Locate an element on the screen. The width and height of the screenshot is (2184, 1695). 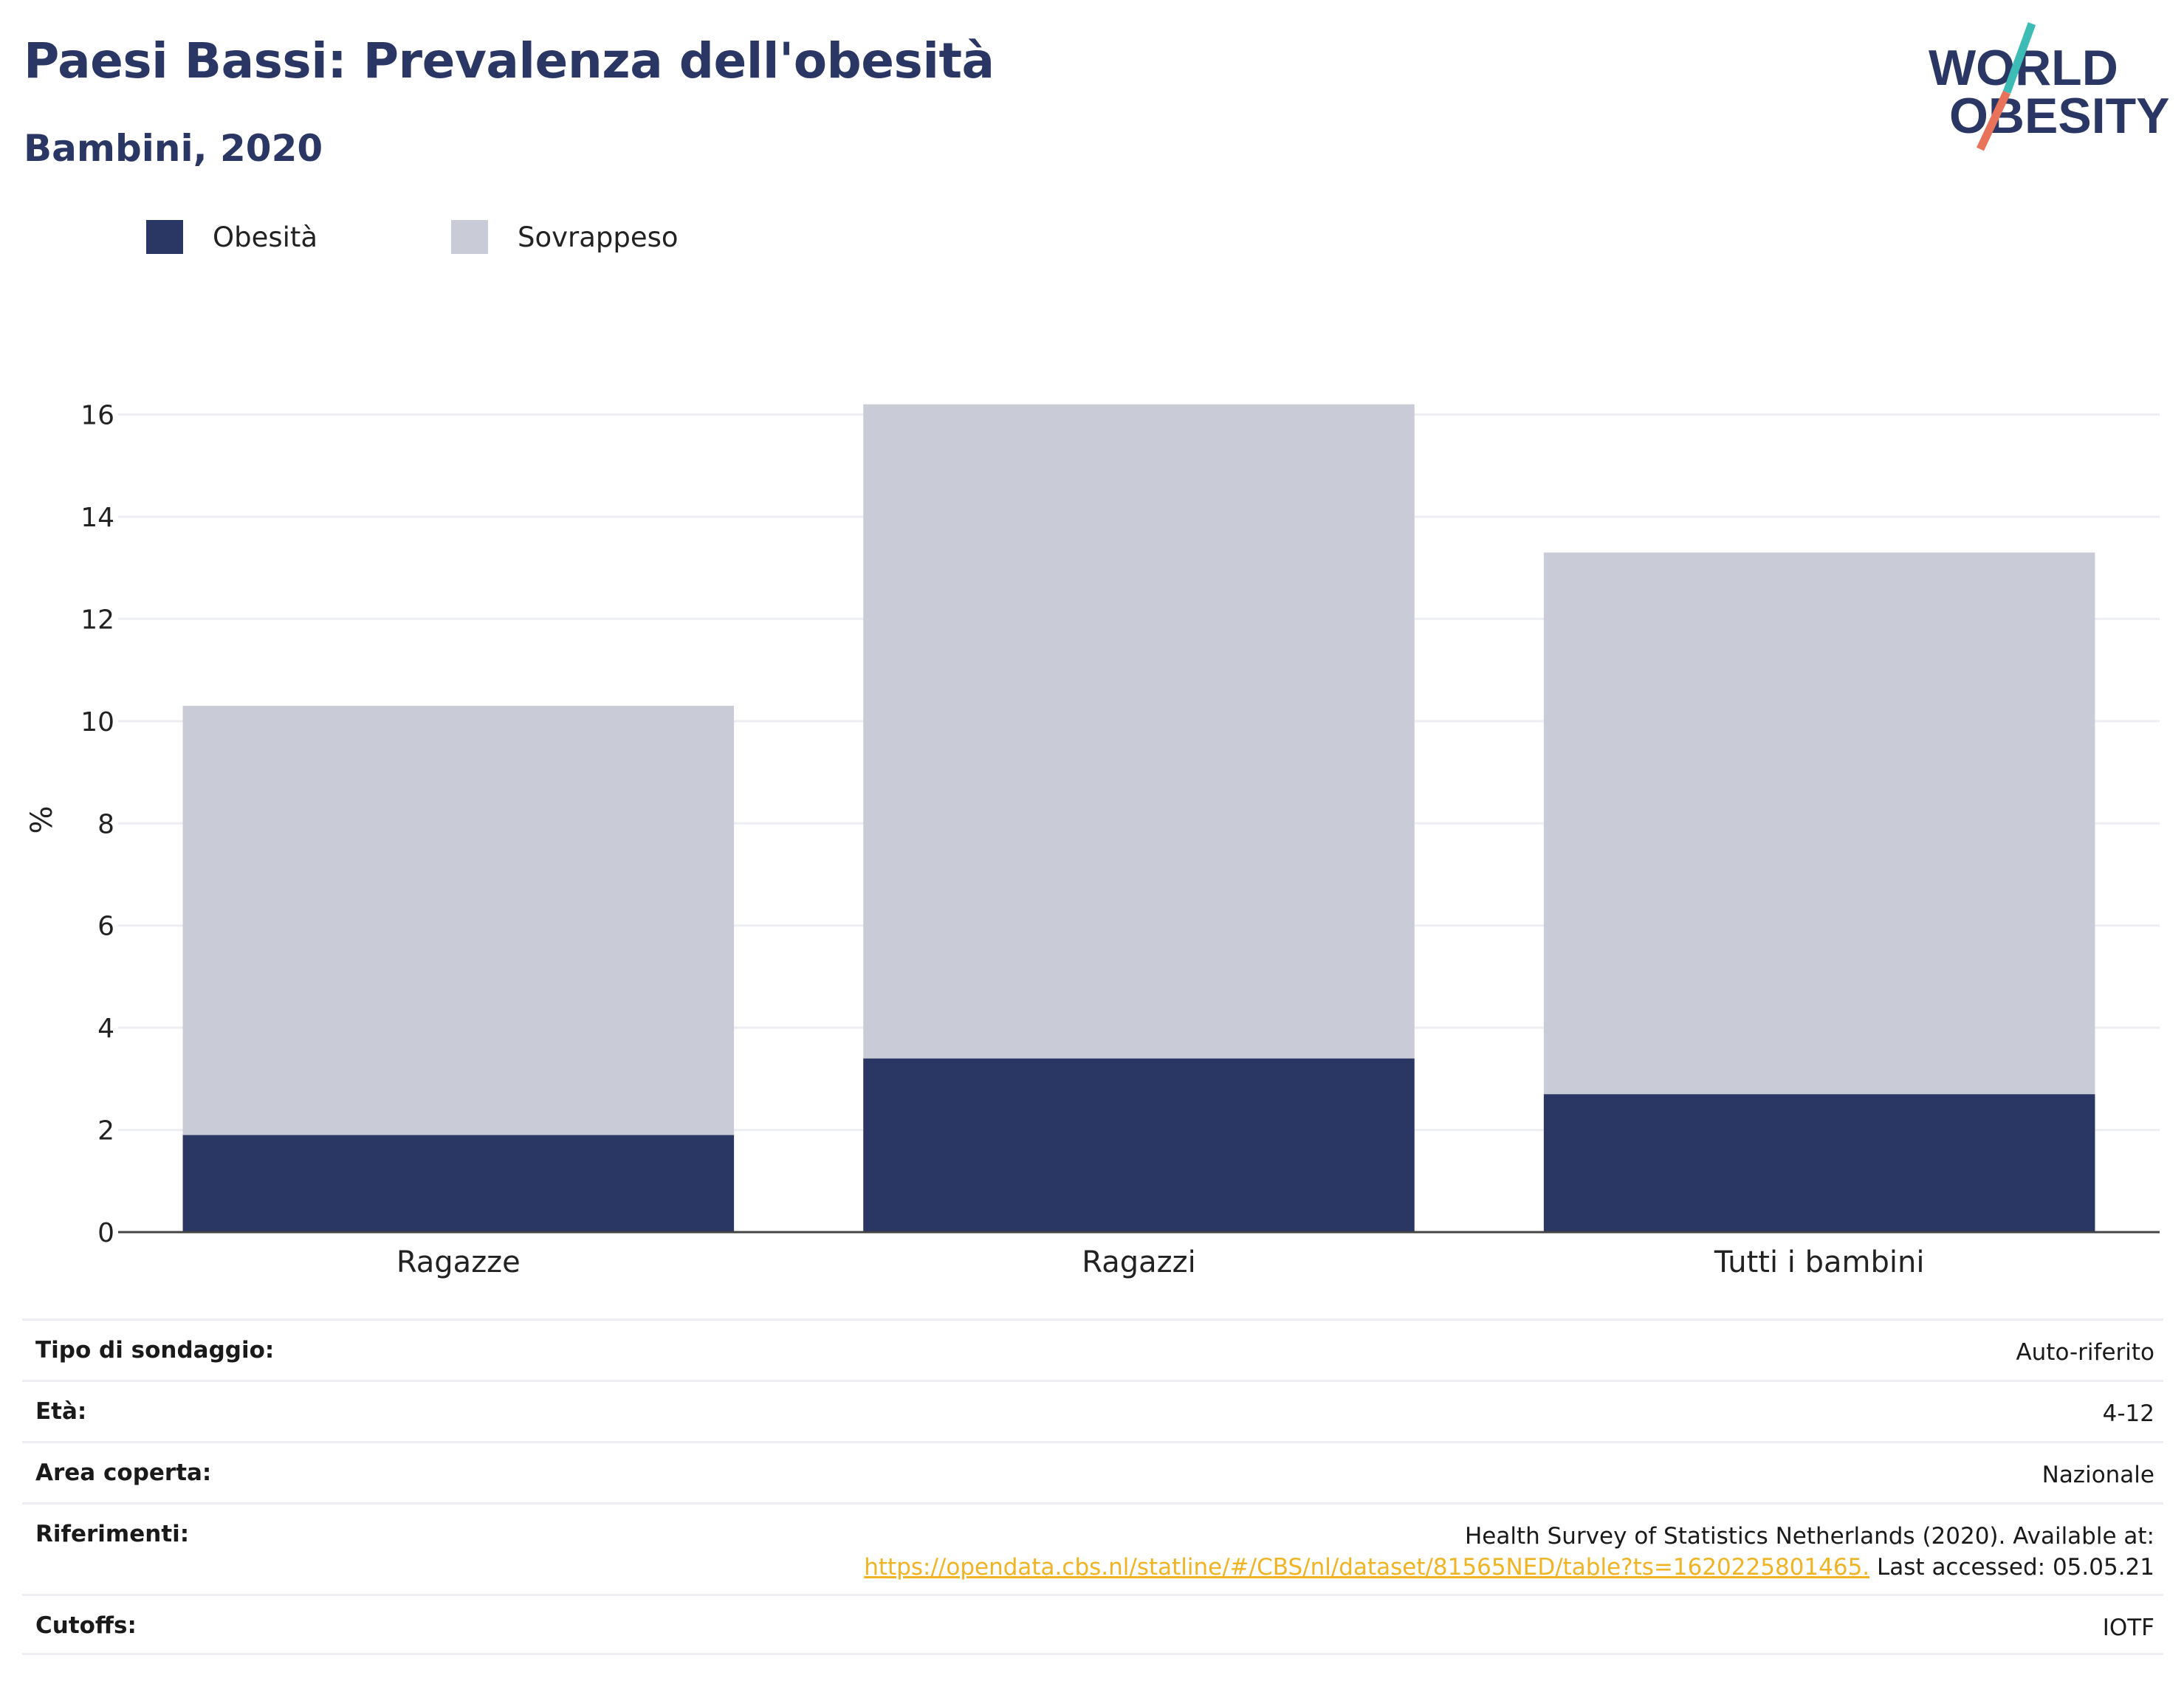
y-tick-label: 0 is located at coordinates (105, 1233).